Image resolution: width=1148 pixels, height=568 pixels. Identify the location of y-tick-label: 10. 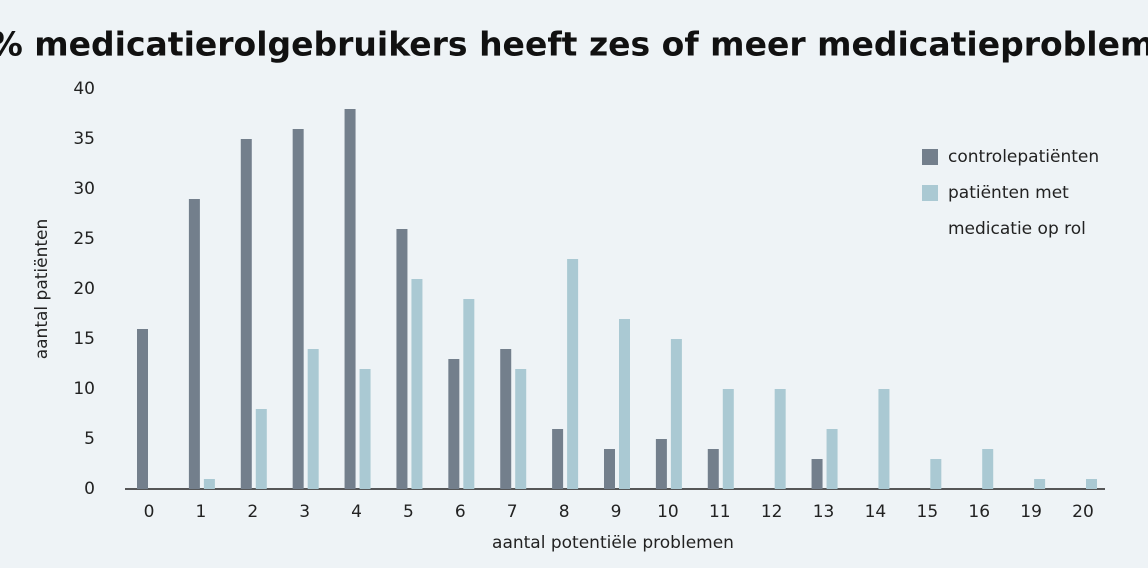
(84, 389).